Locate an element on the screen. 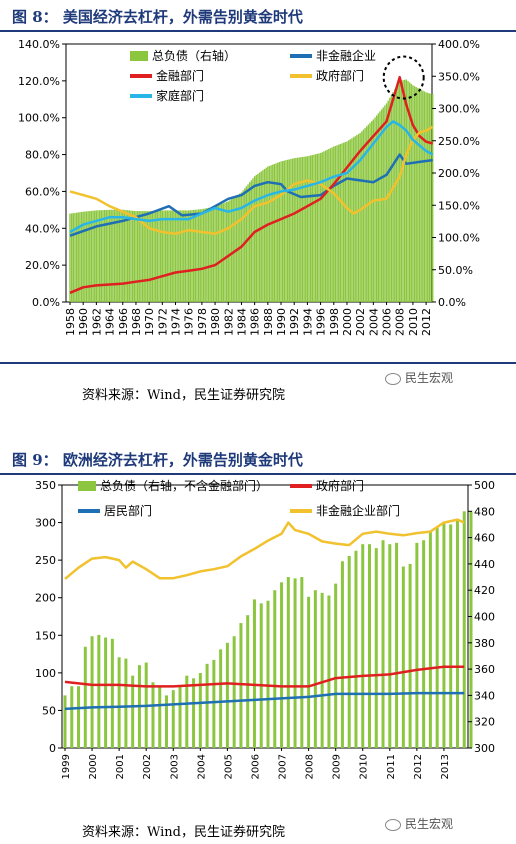  right-tick-label: 320 is located at coordinates (484, 722).